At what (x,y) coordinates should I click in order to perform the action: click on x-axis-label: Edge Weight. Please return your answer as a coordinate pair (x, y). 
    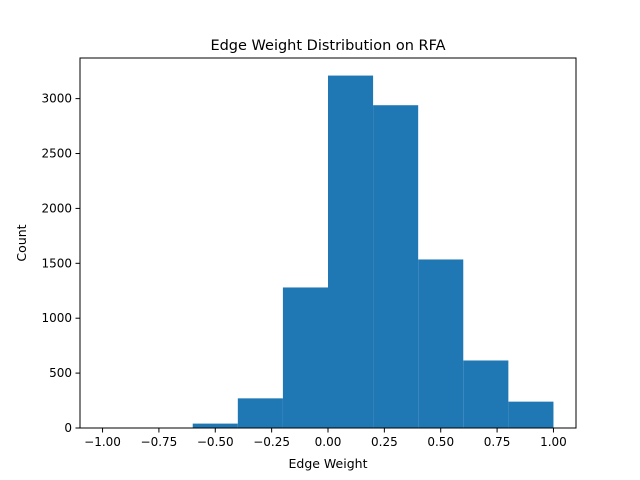
    Looking at the image, I should click on (328, 463).